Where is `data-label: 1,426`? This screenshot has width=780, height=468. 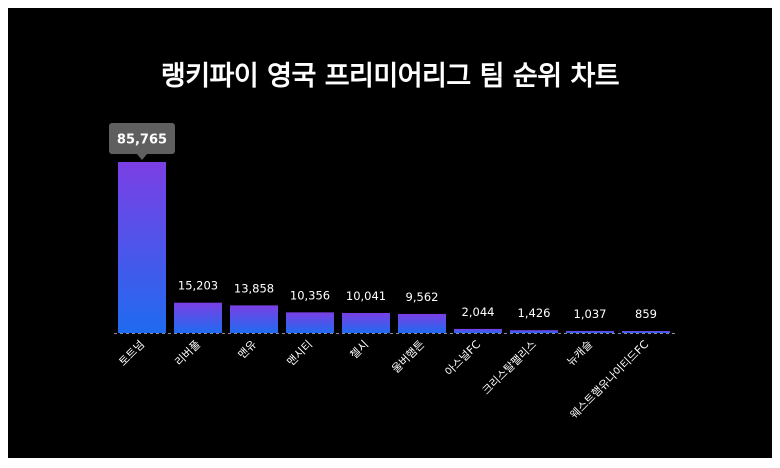
data-label: 1,426 is located at coordinates (534, 313).